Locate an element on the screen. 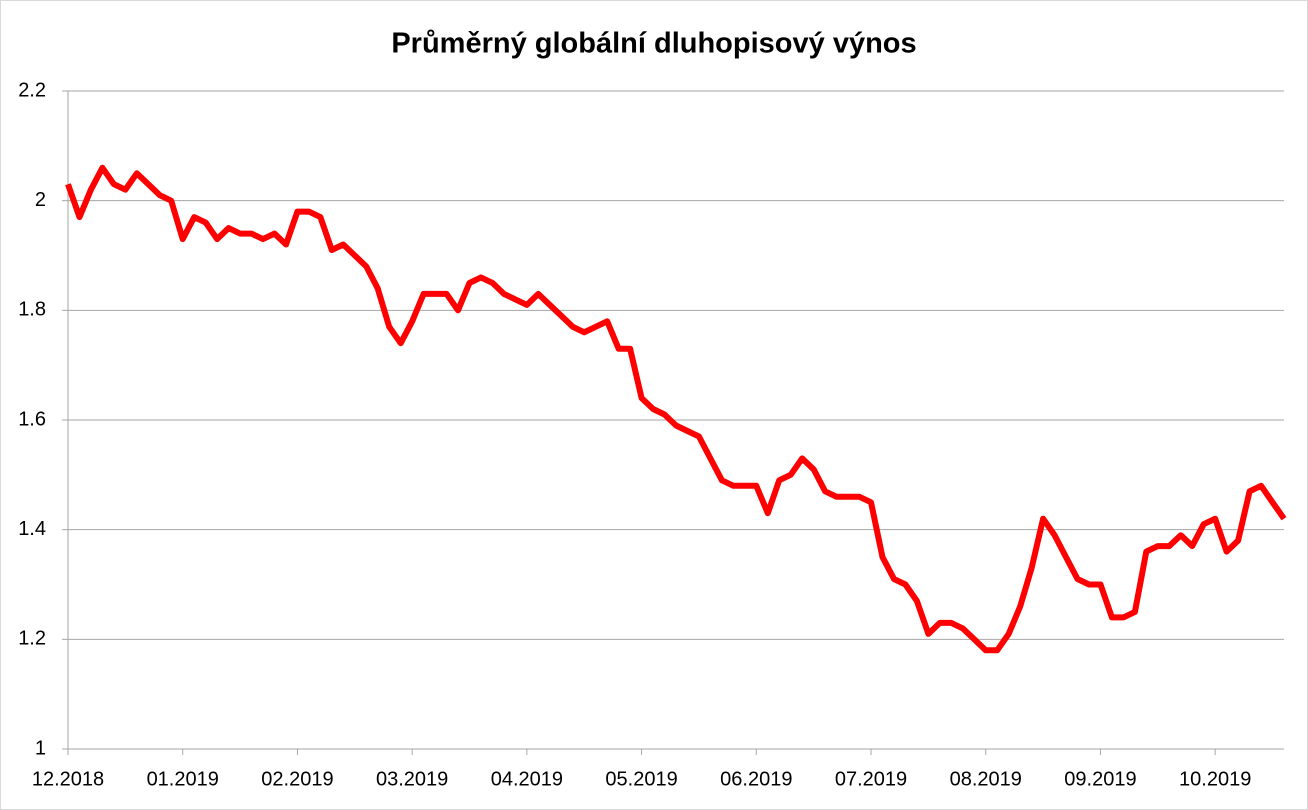 This screenshot has width=1308, height=810. y-tick-label: 1.6 is located at coordinates (32, 419).